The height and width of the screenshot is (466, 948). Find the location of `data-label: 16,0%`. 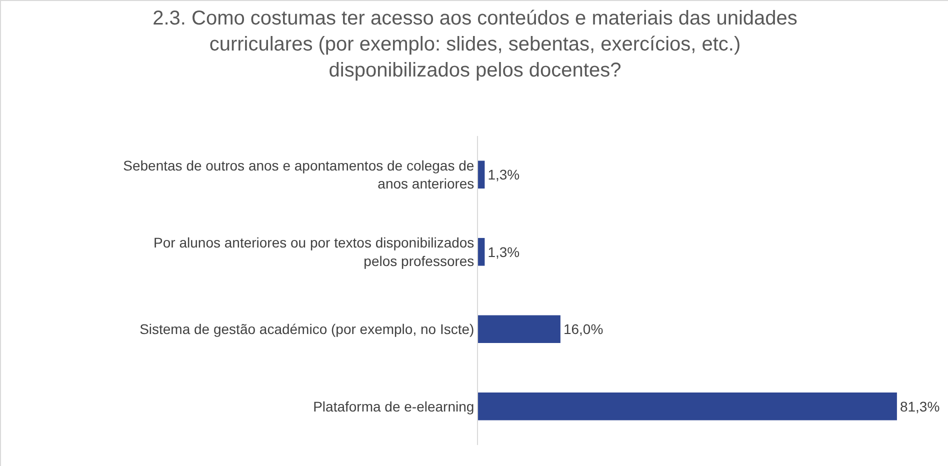

data-label: 16,0% is located at coordinates (583, 329).